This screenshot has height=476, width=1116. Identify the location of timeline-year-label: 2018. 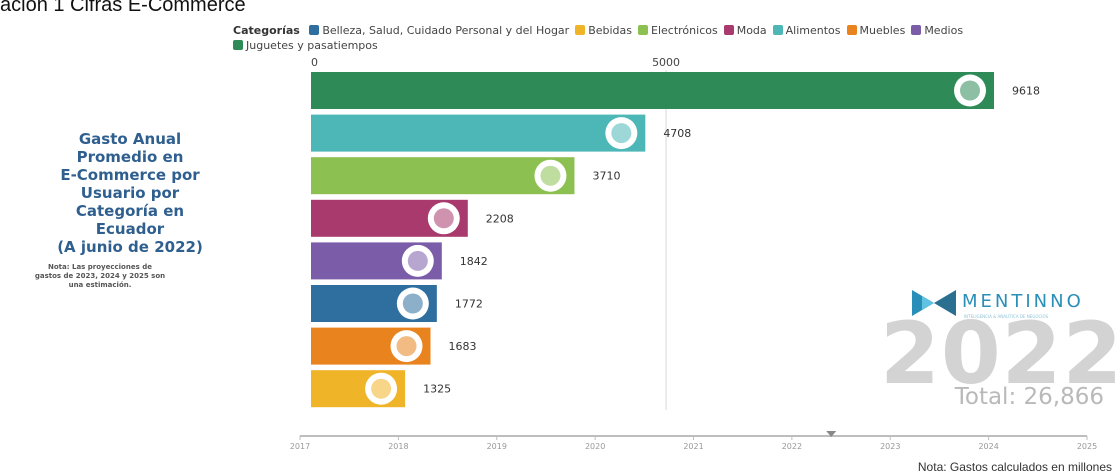
(398, 446).